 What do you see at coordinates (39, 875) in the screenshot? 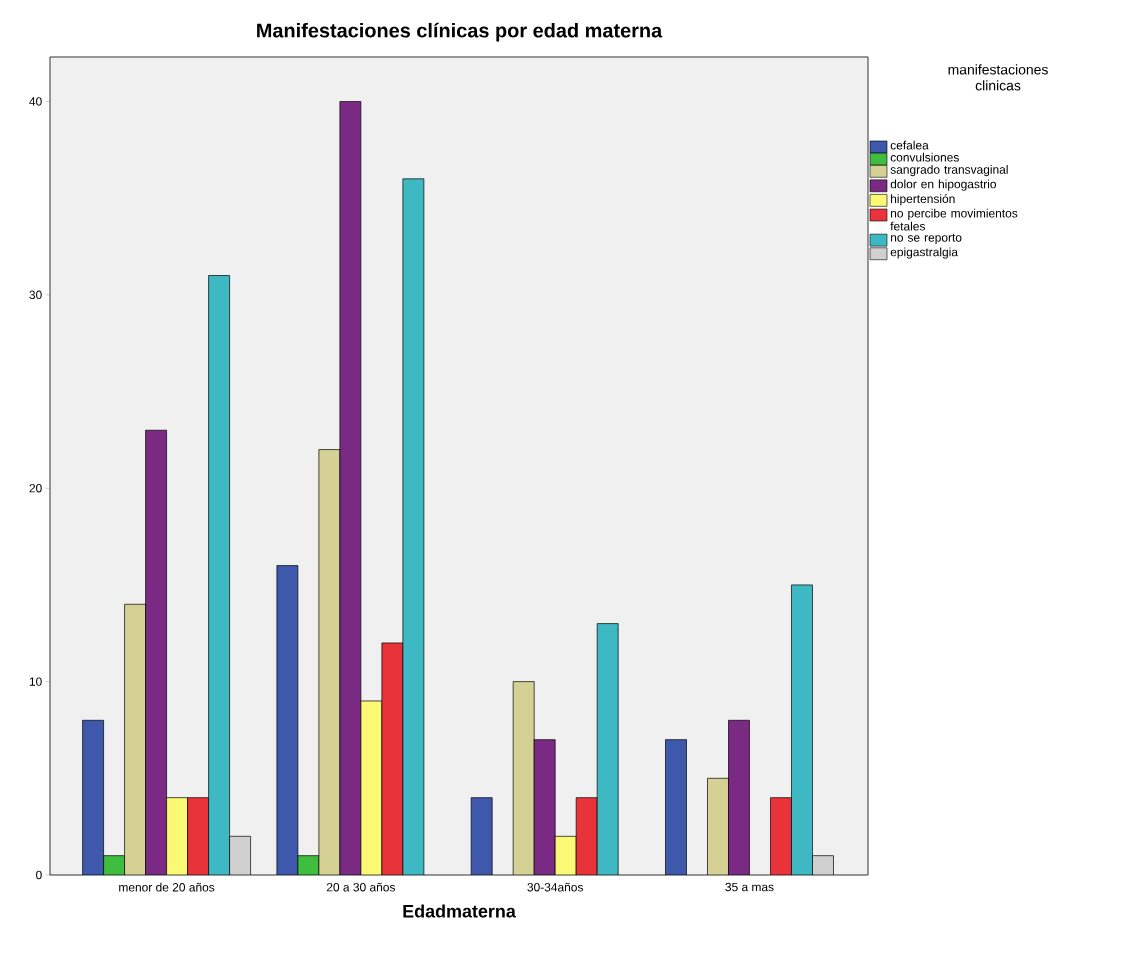
I see `y-tick-label: 0` at bounding box center [39, 875].